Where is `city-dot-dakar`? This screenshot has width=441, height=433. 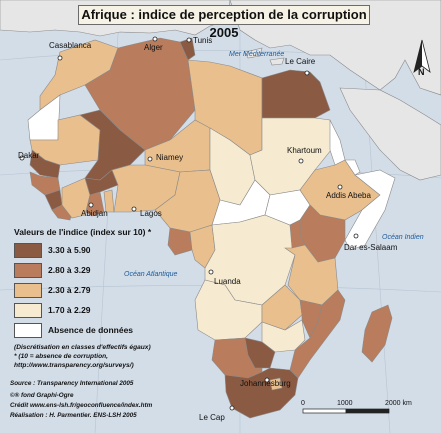 city-dot-dakar is located at coordinates (22, 158).